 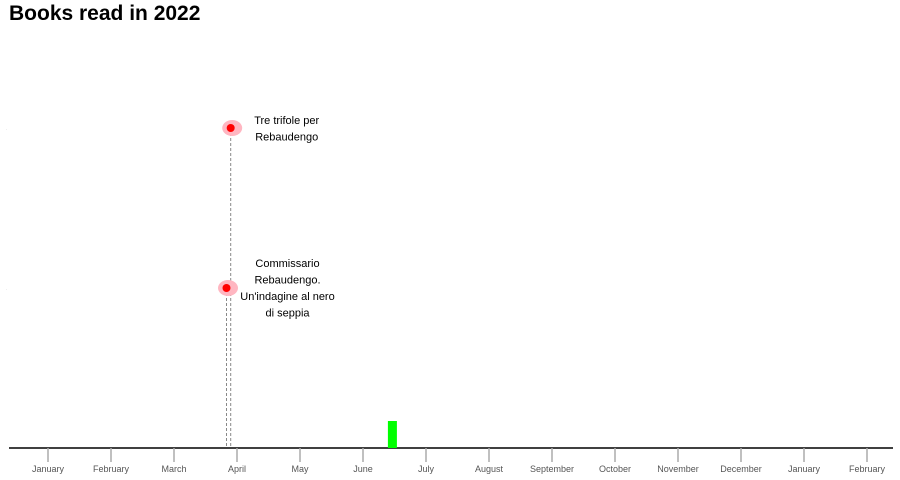 I want to click on x-tick-label: November, so click(x=678, y=469).